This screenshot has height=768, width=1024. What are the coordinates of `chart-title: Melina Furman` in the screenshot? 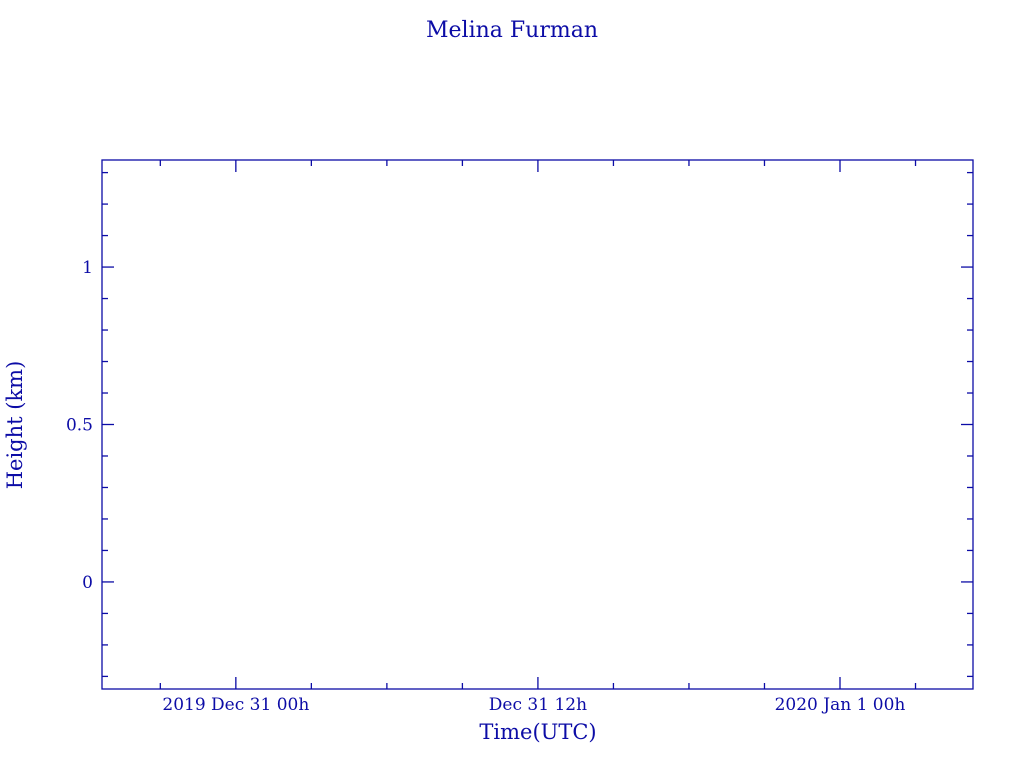 It's located at (512, 30).